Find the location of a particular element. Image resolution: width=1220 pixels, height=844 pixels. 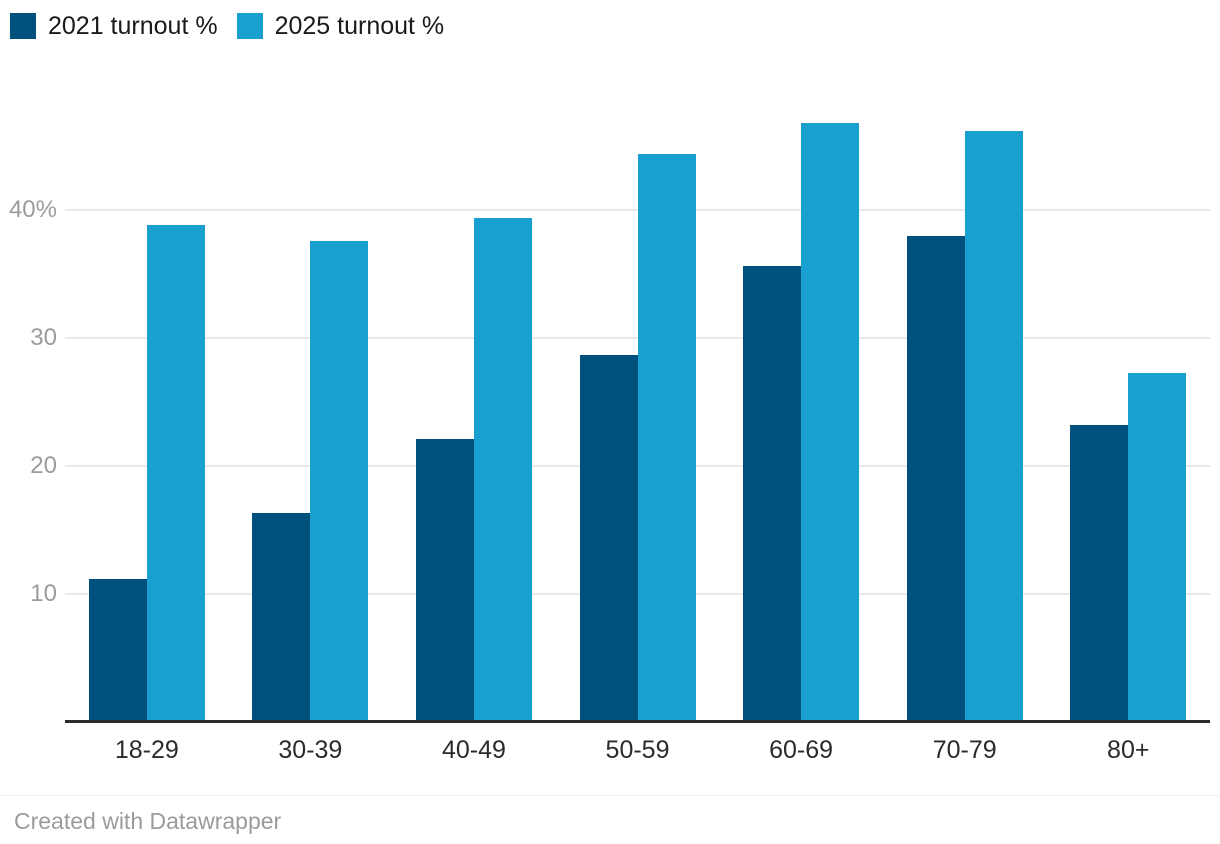

bar-2021-80+ is located at coordinates (1099, 573).